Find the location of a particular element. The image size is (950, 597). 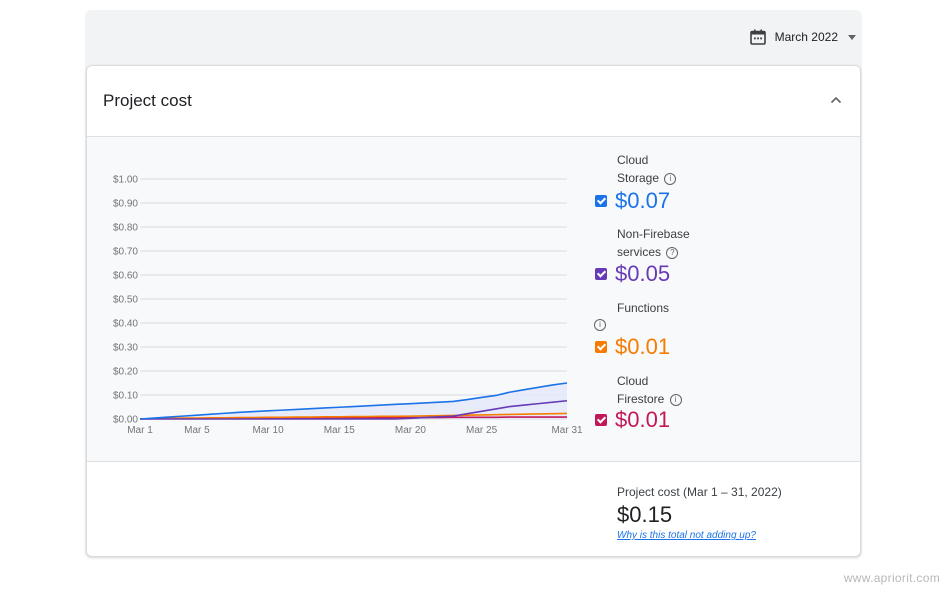

x-tick-label: Mar 31 is located at coordinates (567, 430).